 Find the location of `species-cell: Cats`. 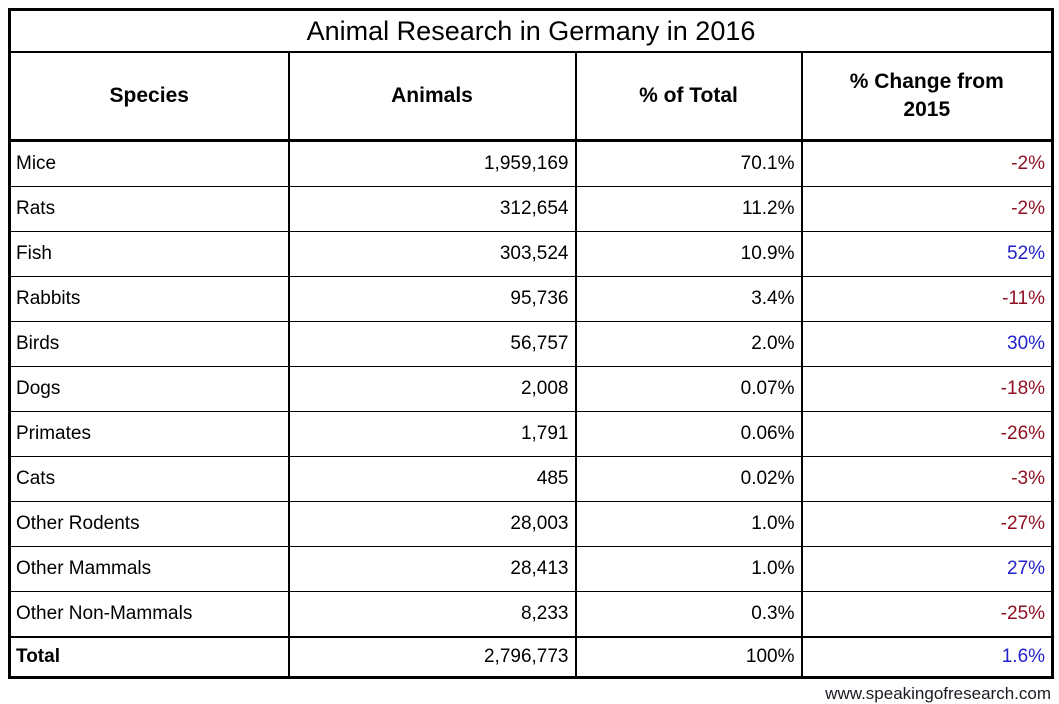

species-cell: Cats is located at coordinates (149, 479).